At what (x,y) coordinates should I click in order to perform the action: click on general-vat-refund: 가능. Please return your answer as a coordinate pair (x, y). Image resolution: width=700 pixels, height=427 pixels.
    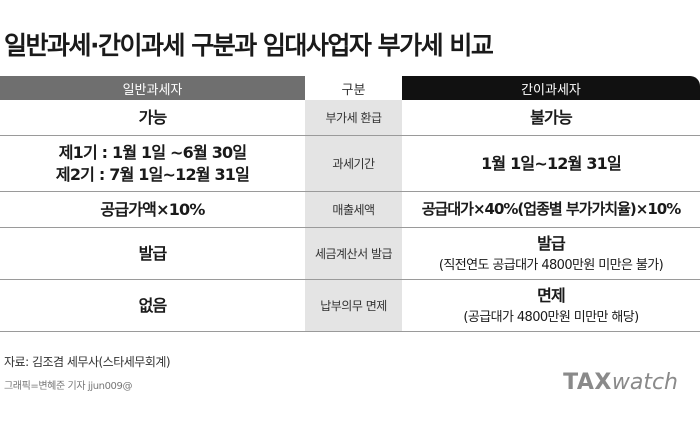
    Looking at the image, I should click on (152, 118).